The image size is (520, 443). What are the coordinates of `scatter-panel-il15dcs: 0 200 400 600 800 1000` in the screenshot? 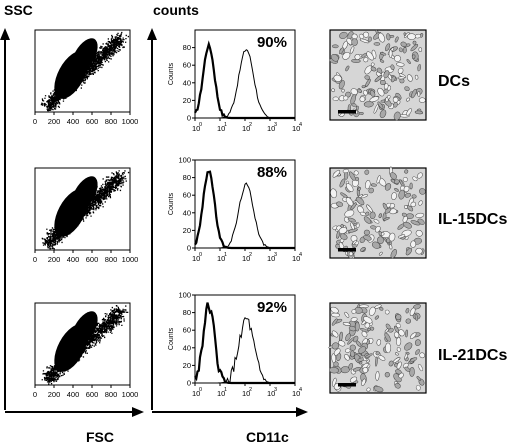 It's located at (85, 215).